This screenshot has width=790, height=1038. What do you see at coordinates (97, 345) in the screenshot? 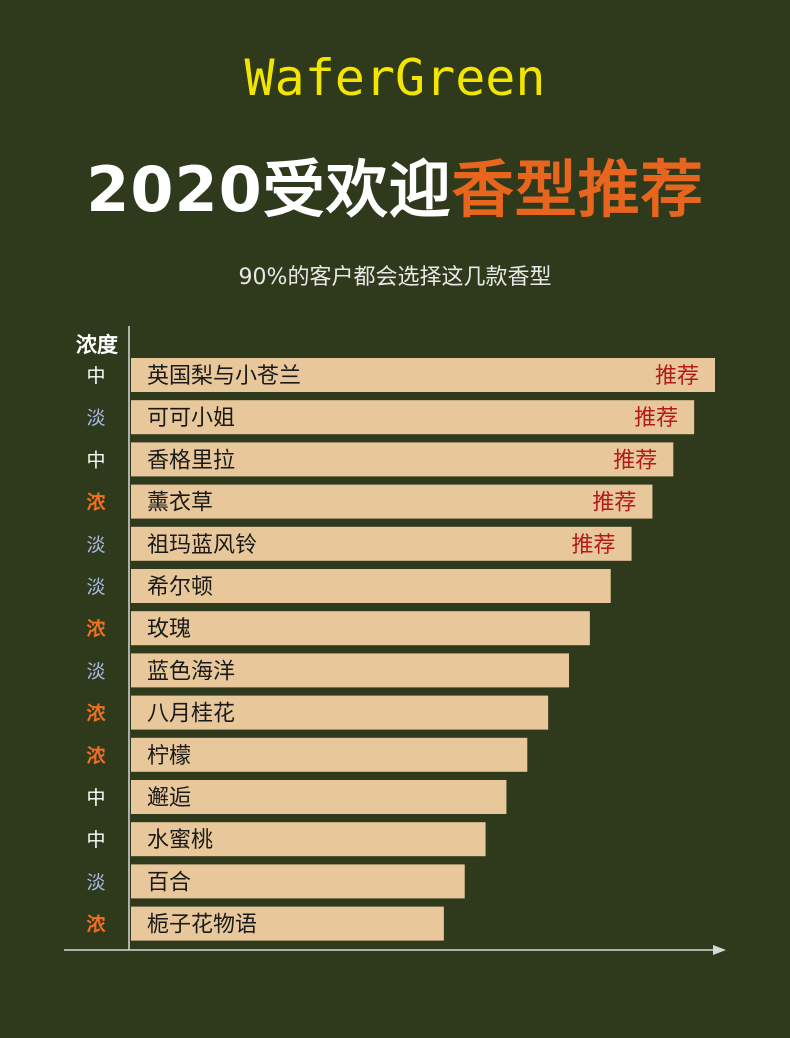
I see `y-axis-label: 浓度` at bounding box center [97, 345].